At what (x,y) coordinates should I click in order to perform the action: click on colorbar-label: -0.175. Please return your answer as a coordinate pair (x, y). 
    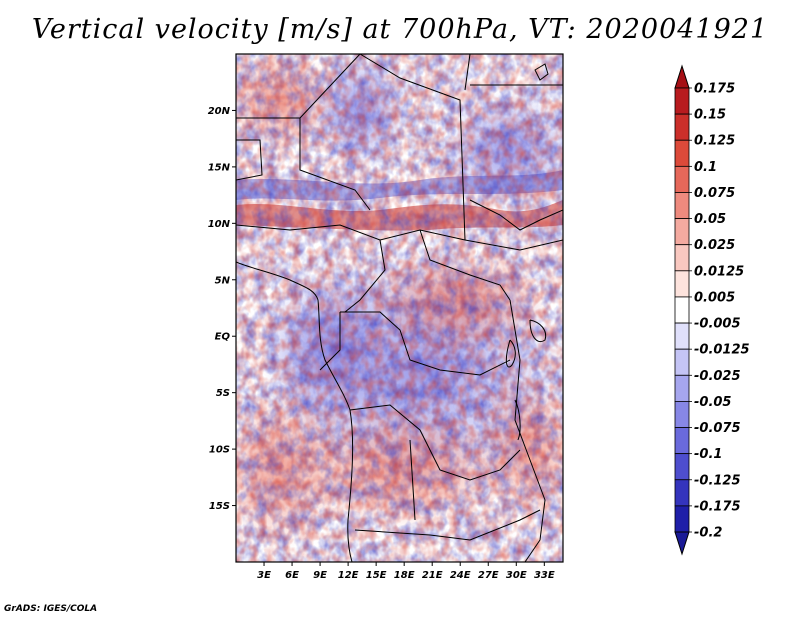
    Looking at the image, I should click on (717, 506).